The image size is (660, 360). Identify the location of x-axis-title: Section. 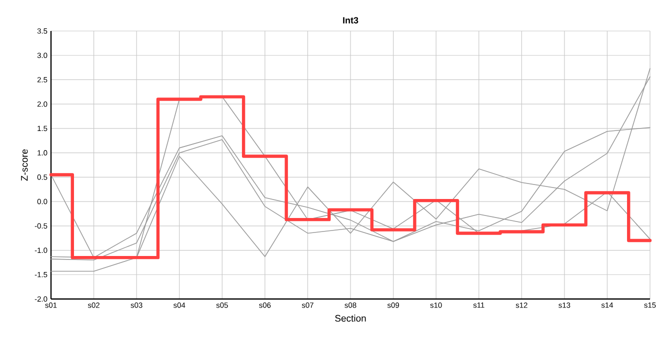
(350, 318).